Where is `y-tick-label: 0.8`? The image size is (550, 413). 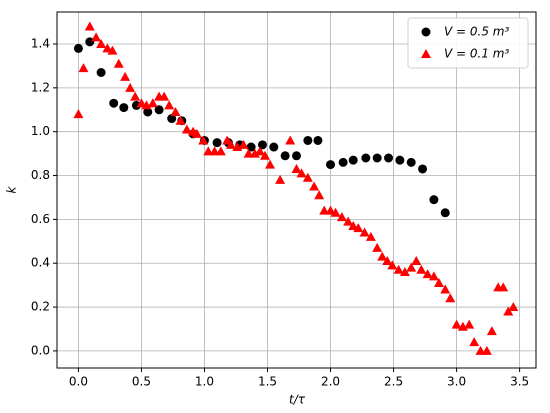
y-tick-label: 0.8 is located at coordinates (40, 175).